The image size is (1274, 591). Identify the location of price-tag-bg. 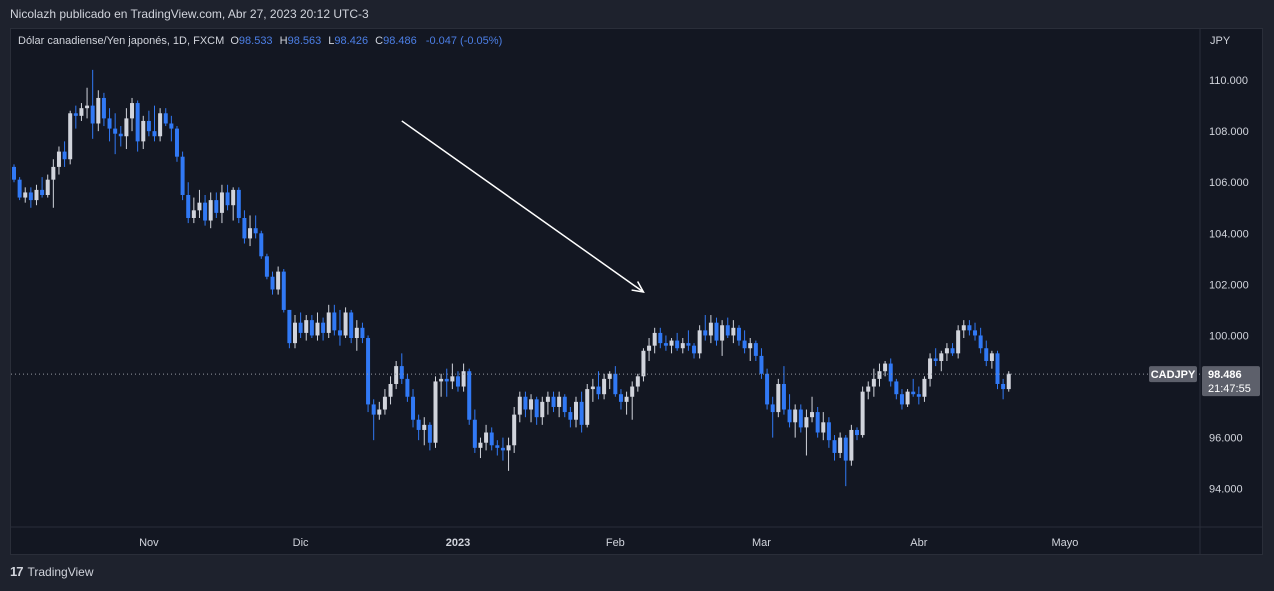
(1231, 381).